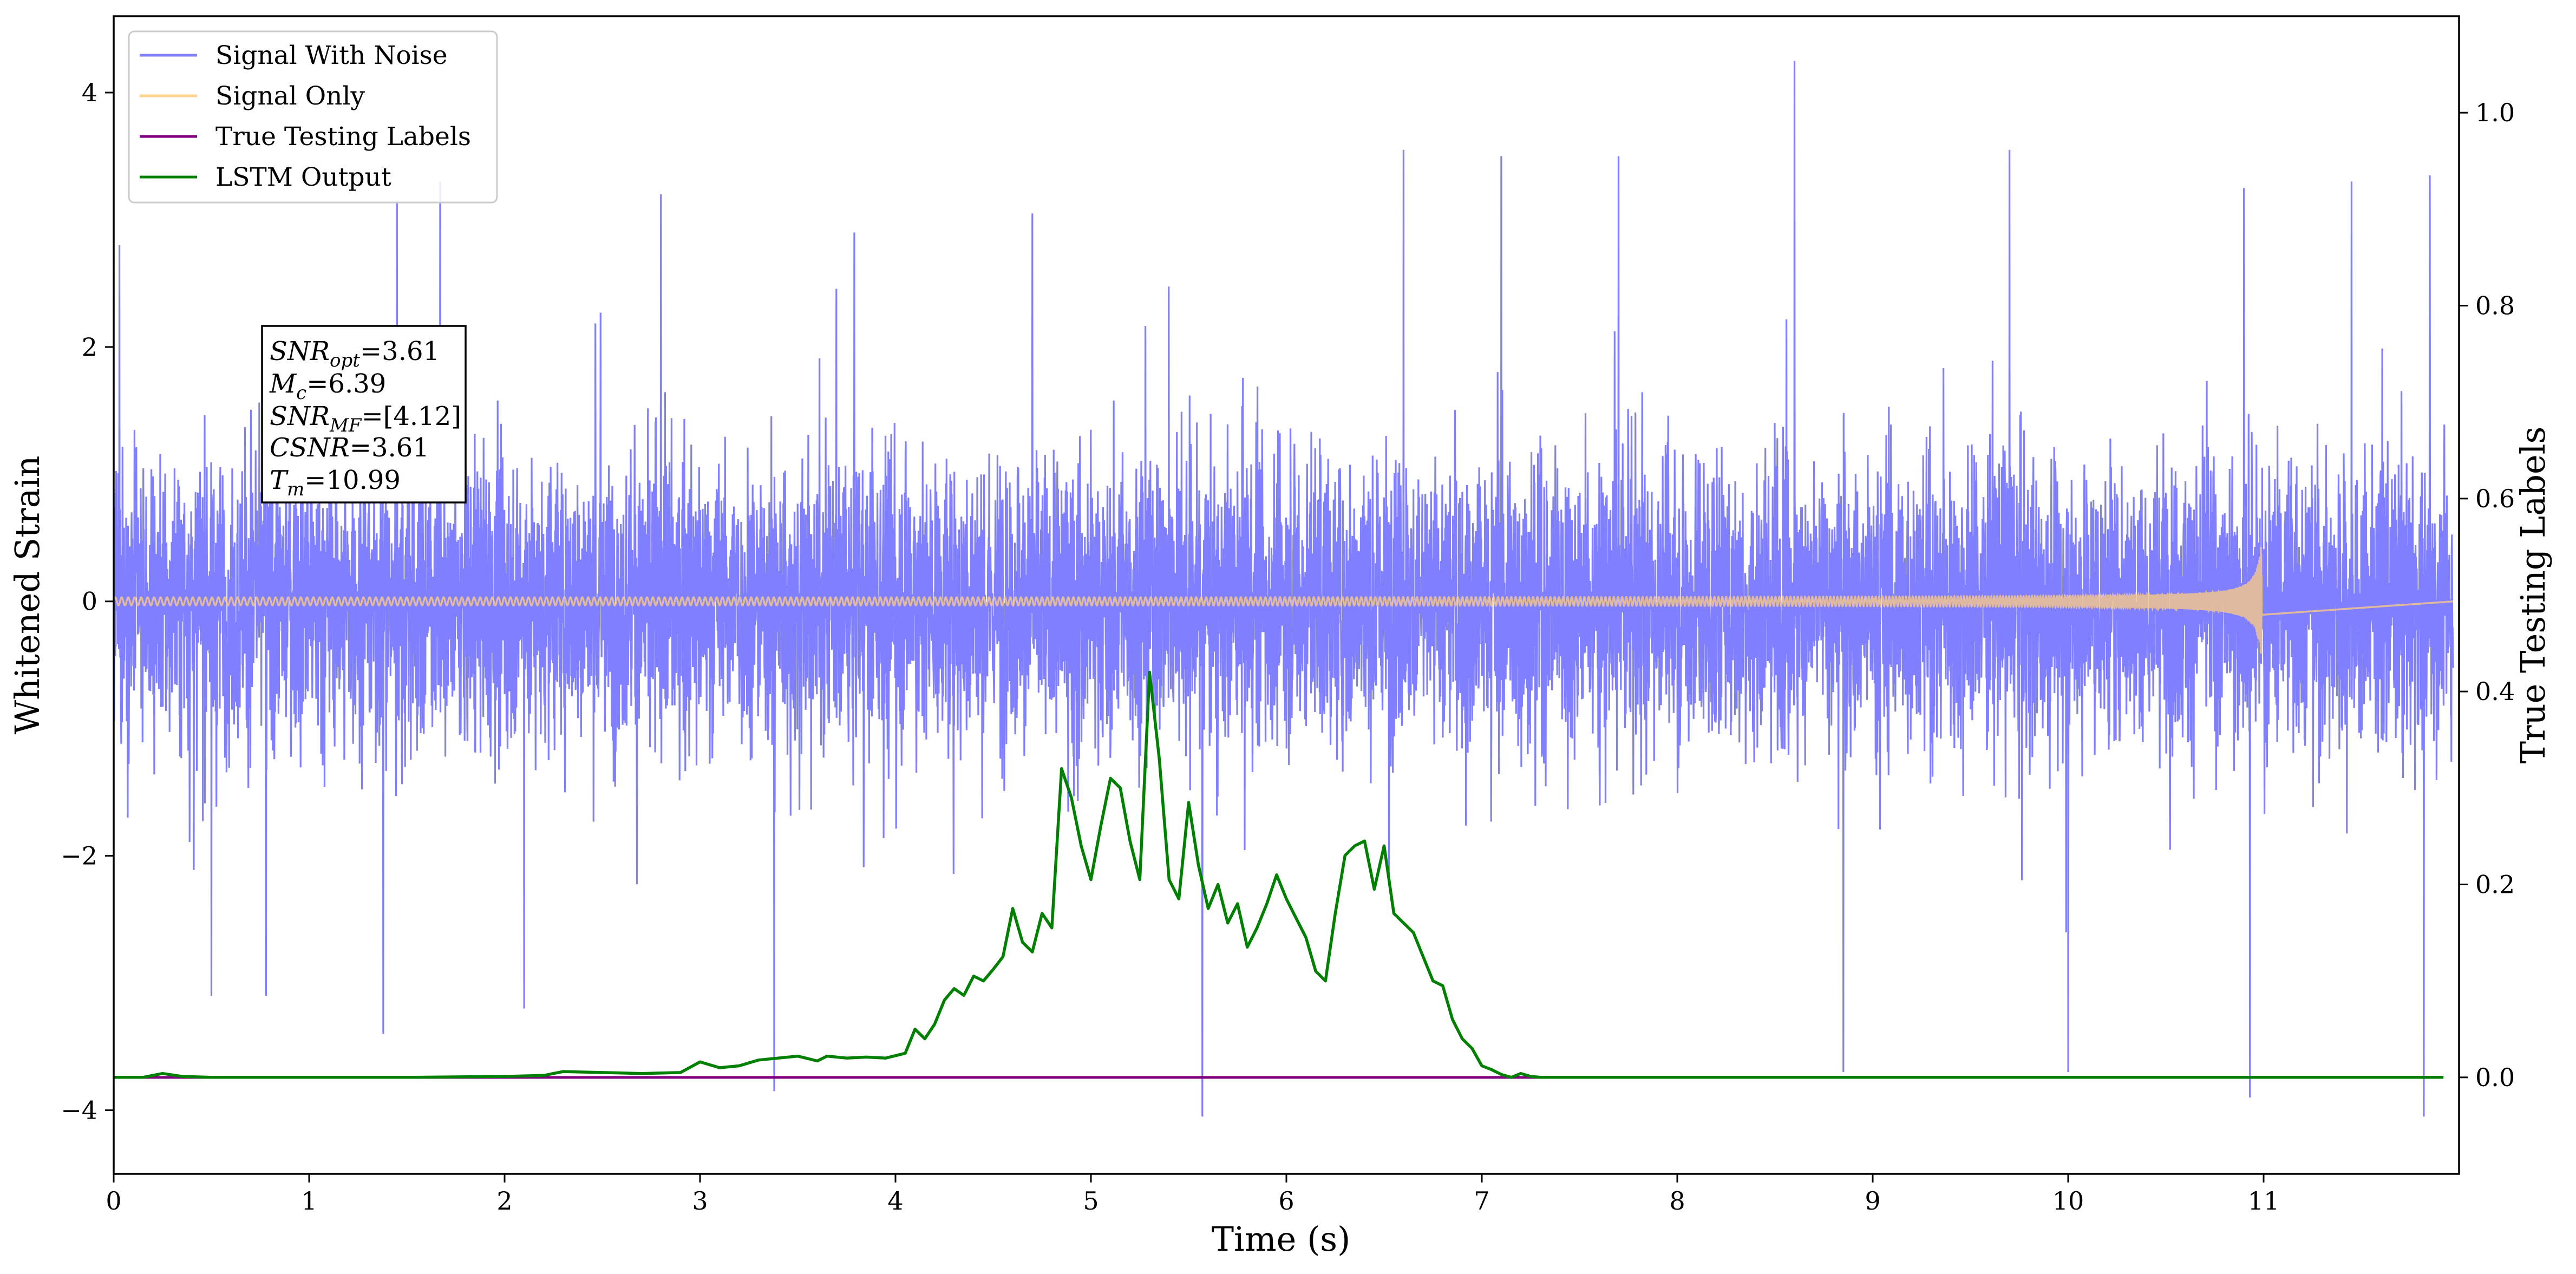 The height and width of the screenshot is (1274, 2576). Describe the element at coordinates (79, 856) in the screenshot. I see `y-tick-label: −2` at that location.